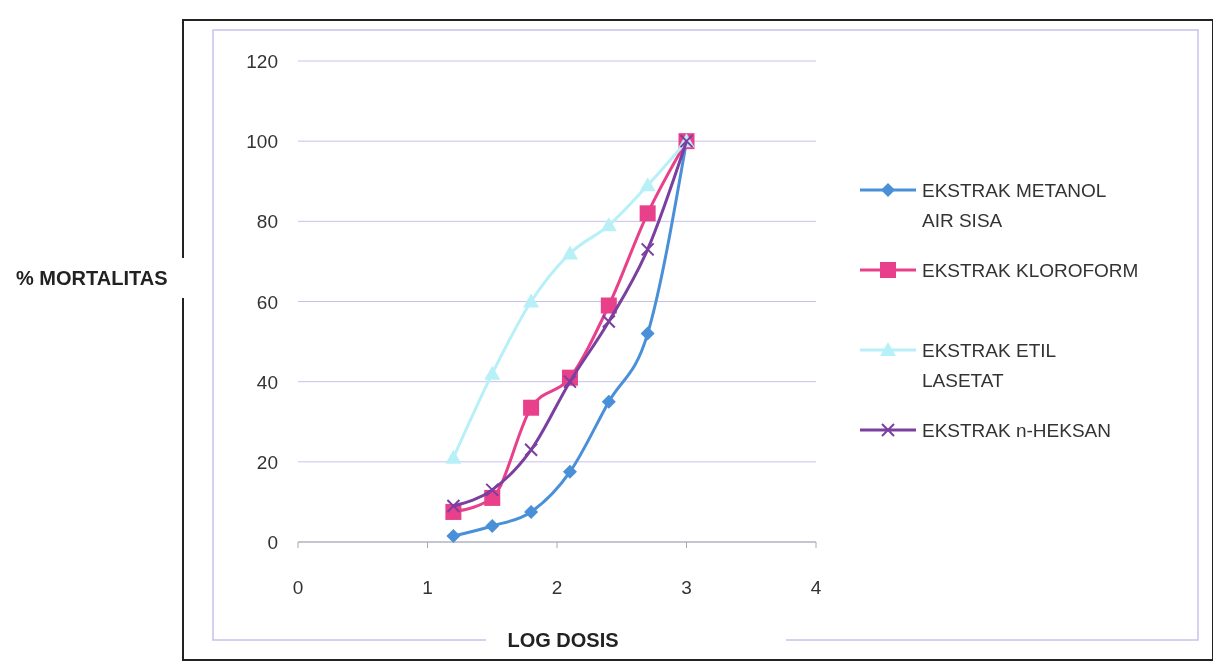 This screenshot has height=661, width=1213. Describe the element at coordinates (557, 587) in the screenshot. I see `x-tick-label: 2` at that location.